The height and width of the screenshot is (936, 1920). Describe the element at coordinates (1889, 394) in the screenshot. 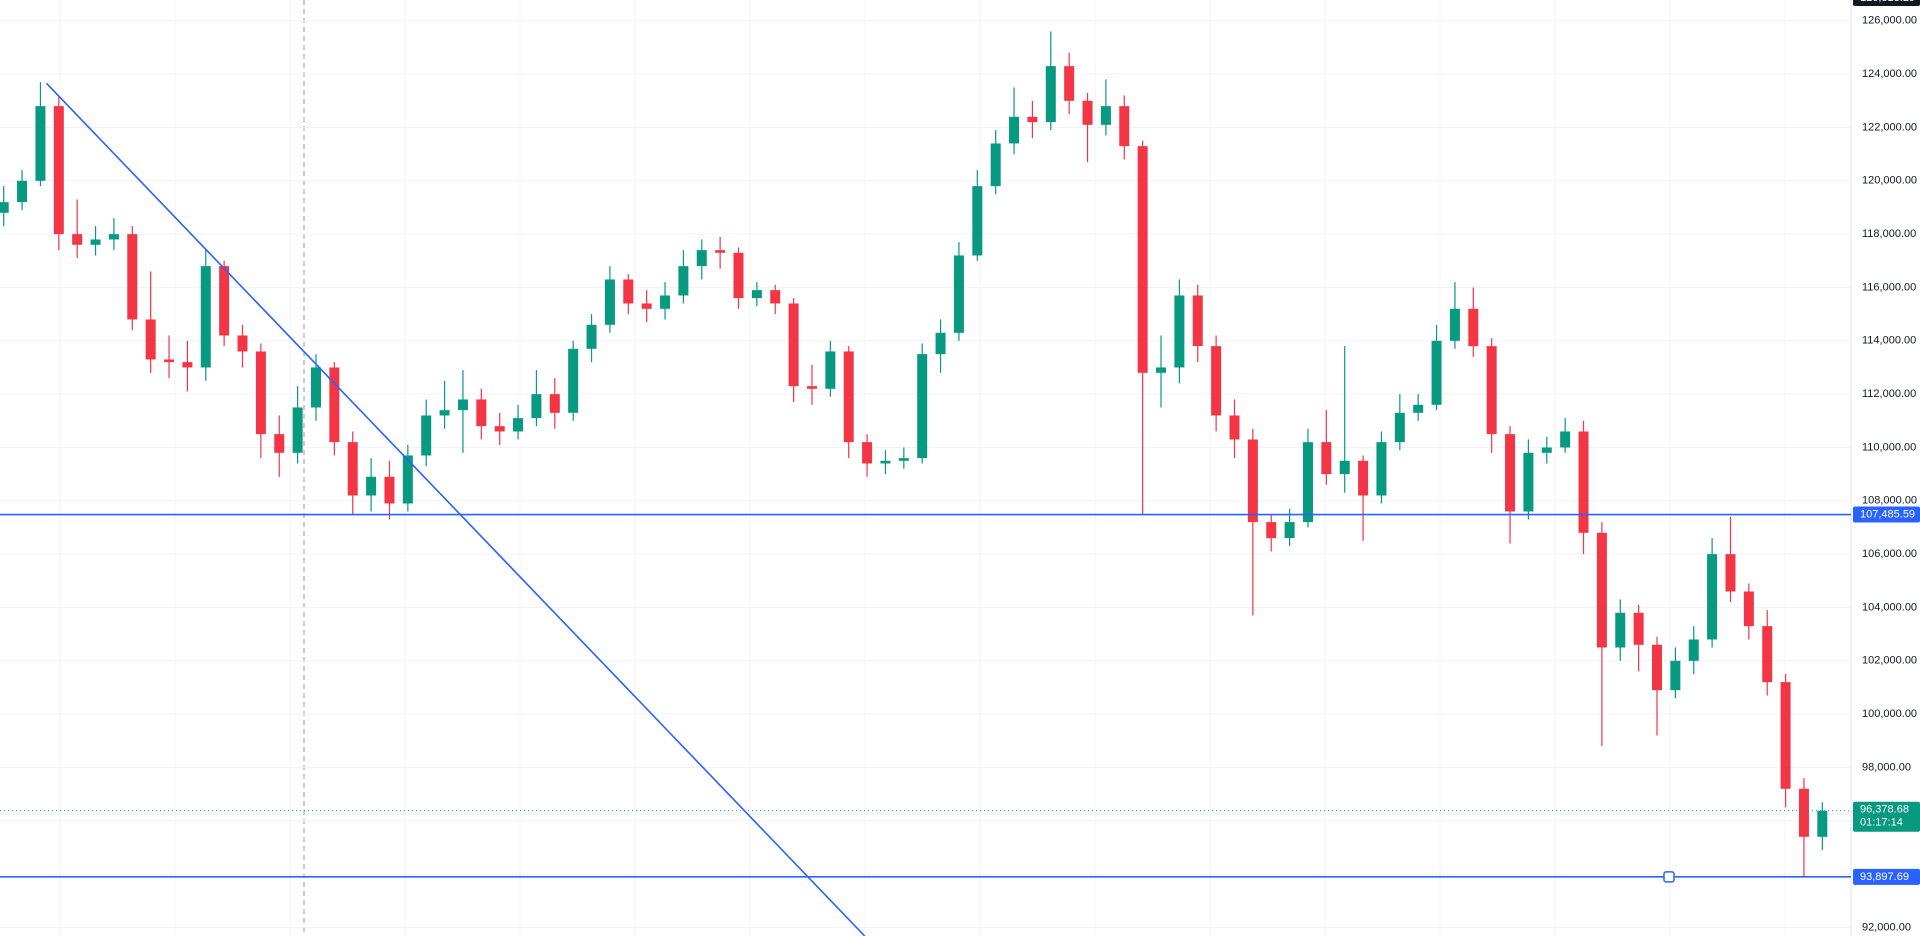

I see `y-tick-label: 112,000.00` at that location.